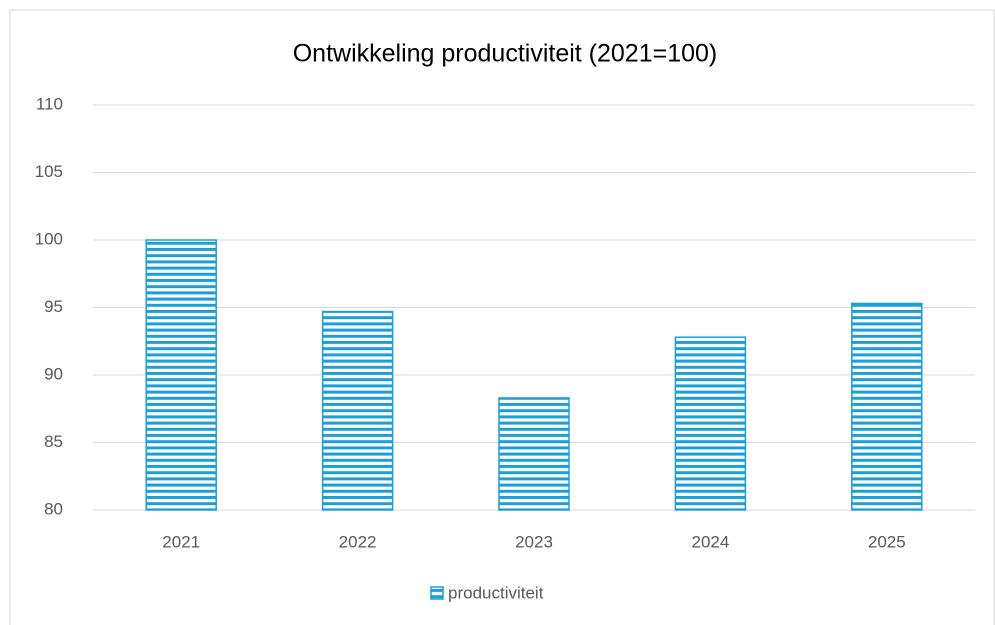 The width and height of the screenshot is (995, 625). Describe the element at coordinates (358, 541) in the screenshot. I see `x-tick-label: 2022` at that location.